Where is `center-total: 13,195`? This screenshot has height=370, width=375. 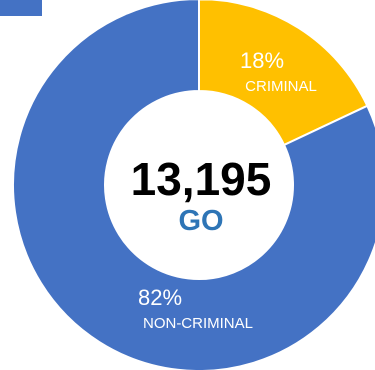
center-total: 13,195 is located at coordinates (201, 179).